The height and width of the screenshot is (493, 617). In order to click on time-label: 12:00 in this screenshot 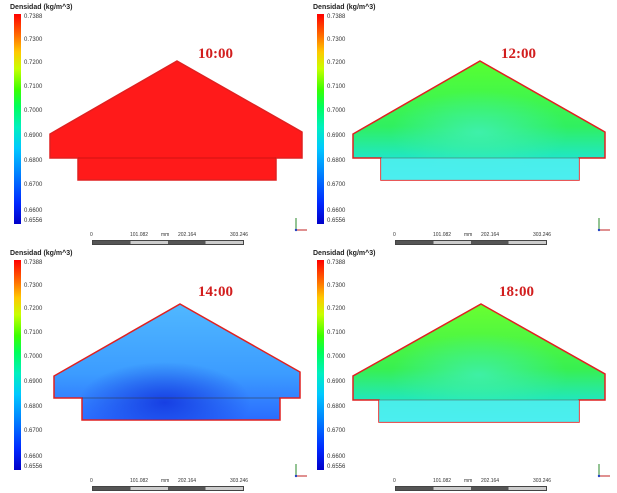, I will do `click(518, 54)`.